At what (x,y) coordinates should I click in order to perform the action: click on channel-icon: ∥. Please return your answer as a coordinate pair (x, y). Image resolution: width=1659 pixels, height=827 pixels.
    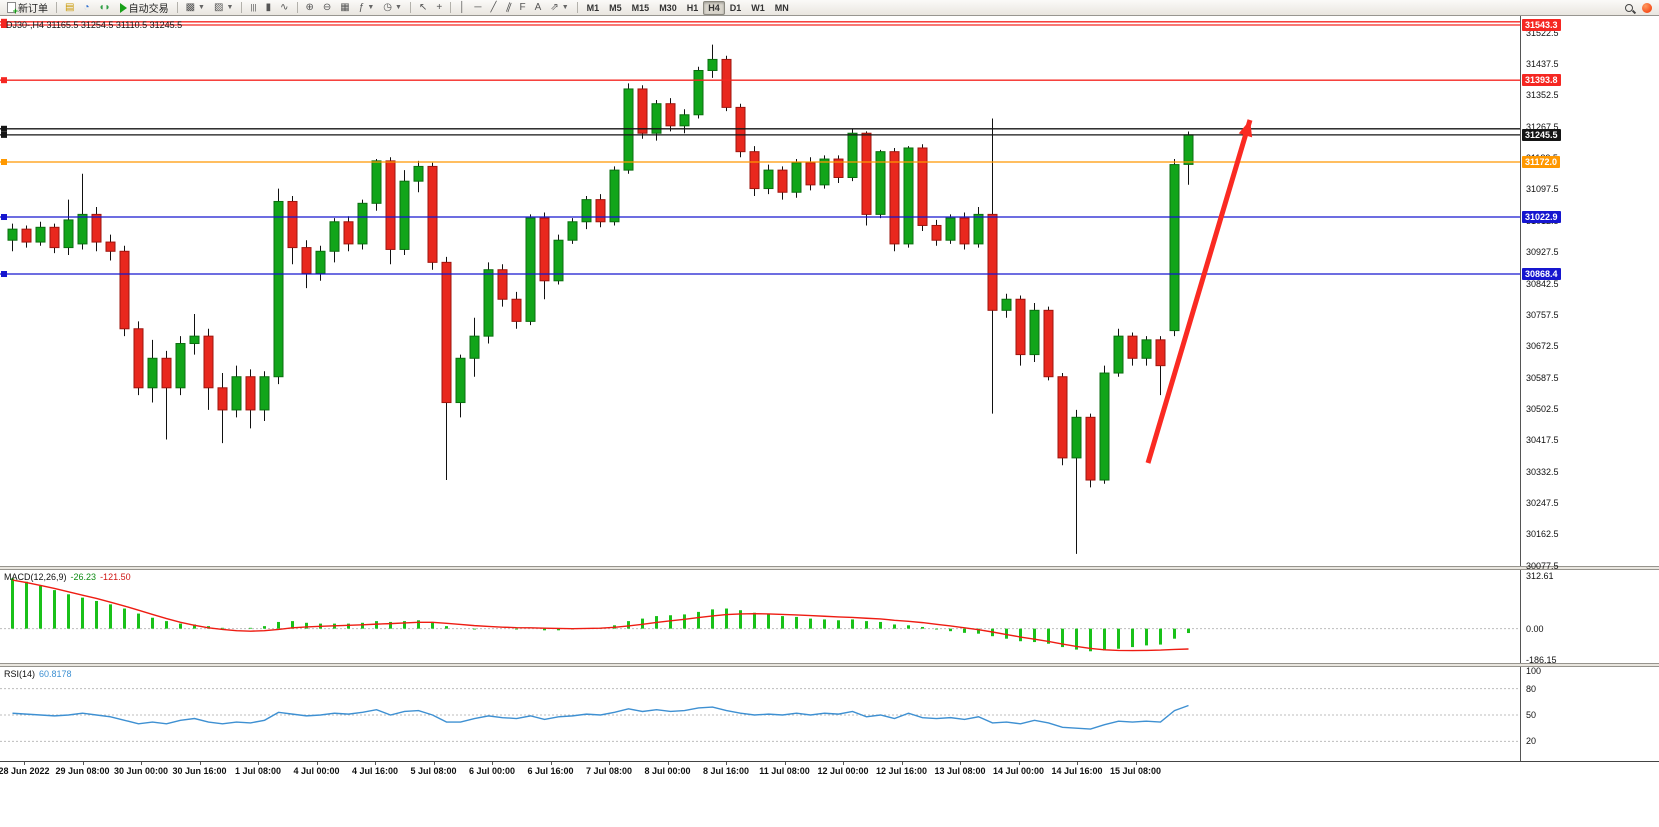
    Looking at the image, I should click on (508, 7).